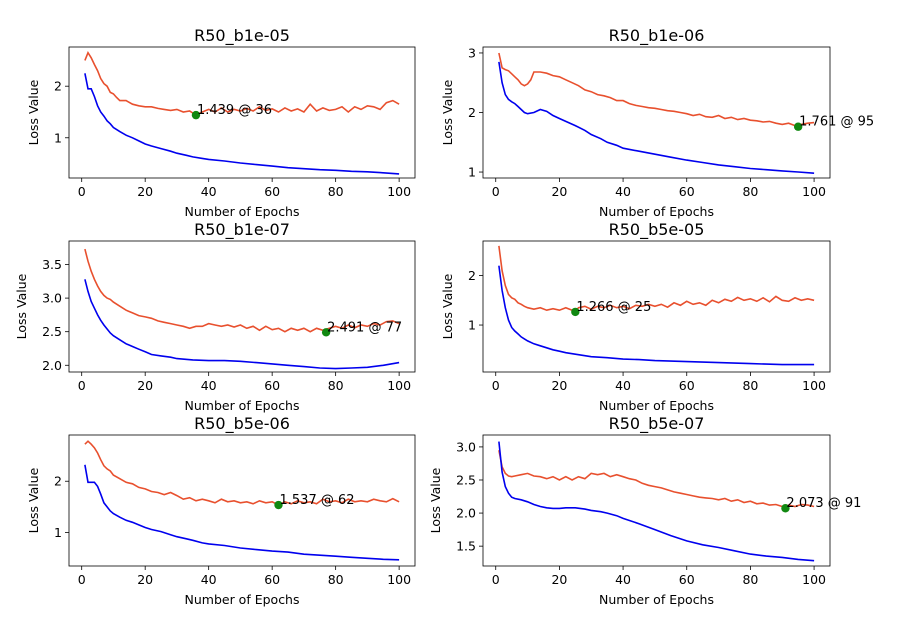 This screenshot has height=634, width=909. I want to click on min-loss-annotation: 2.491 @ 77, so click(364, 327).